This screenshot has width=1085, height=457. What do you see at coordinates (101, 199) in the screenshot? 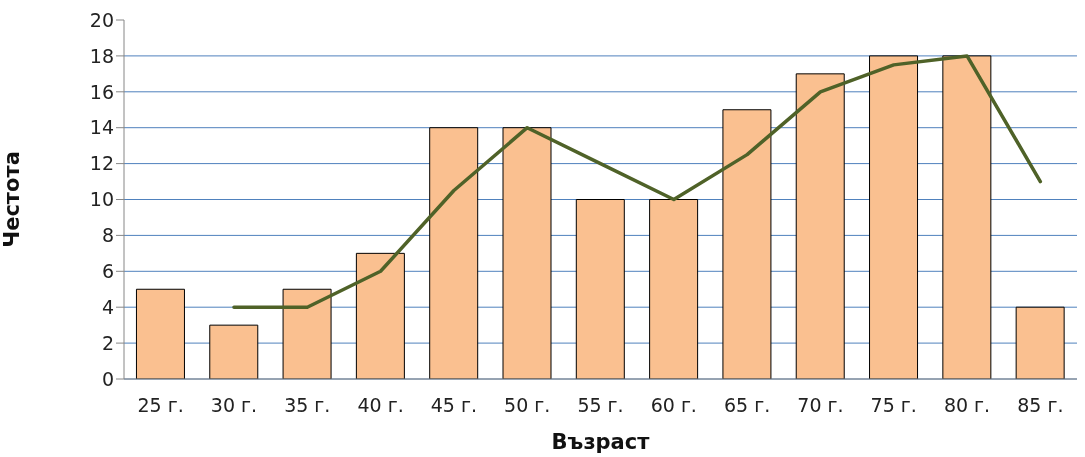
I see `y-tick-label: 10` at bounding box center [101, 199].